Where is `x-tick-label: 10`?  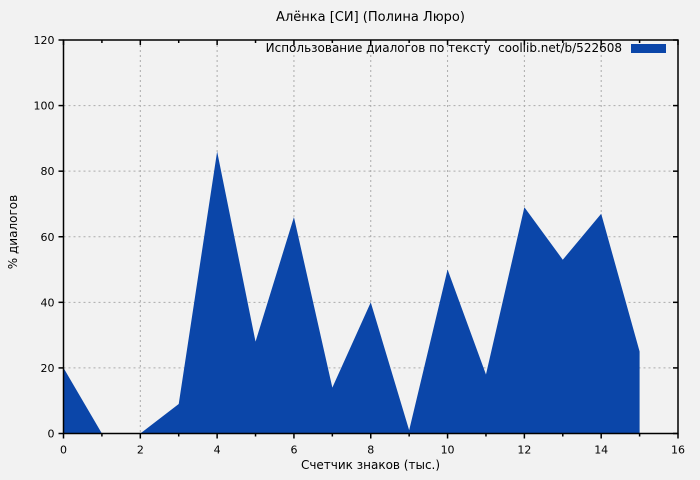 x-tick-label: 10 is located at coordinates (448, 450).